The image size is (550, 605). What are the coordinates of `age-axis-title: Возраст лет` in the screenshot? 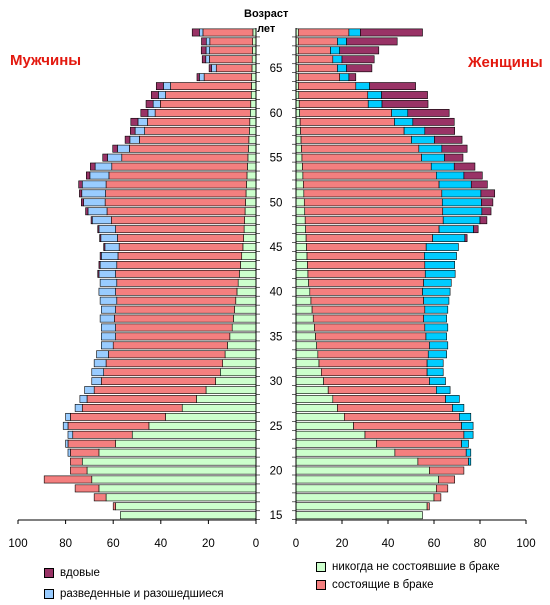 It's located at (266, 22).